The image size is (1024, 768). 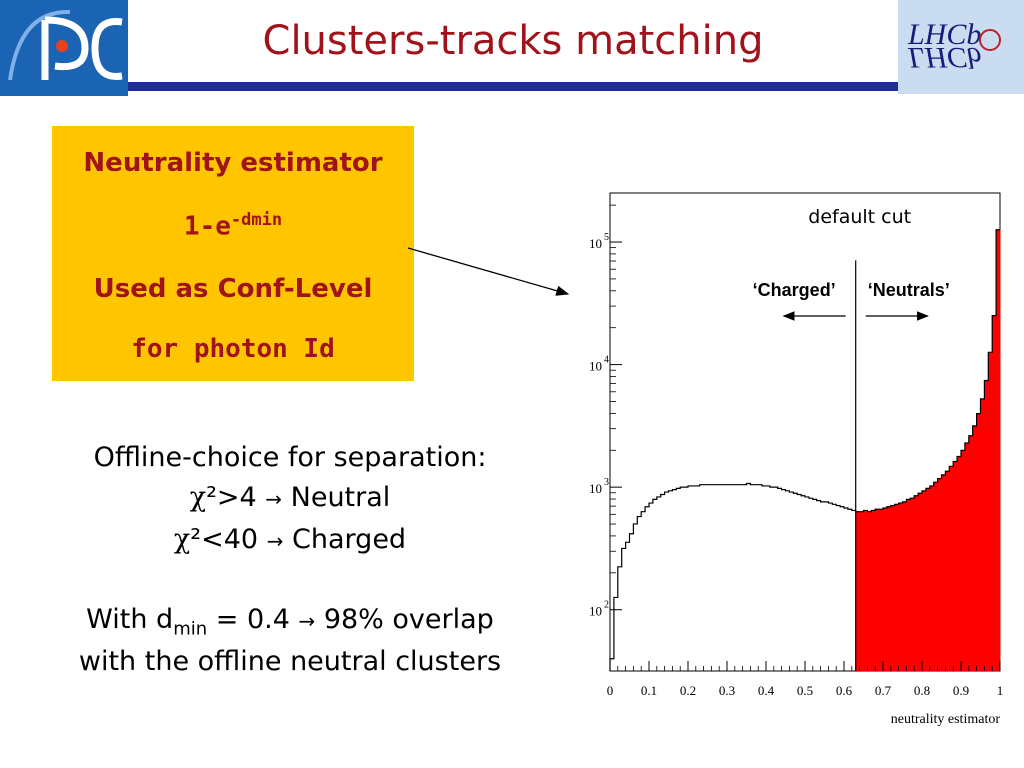 What do you see at coordinates (794, 290) in the screenshot?
I see `charged-region-label: ‘Charged’` at bounding box center [794, 290].